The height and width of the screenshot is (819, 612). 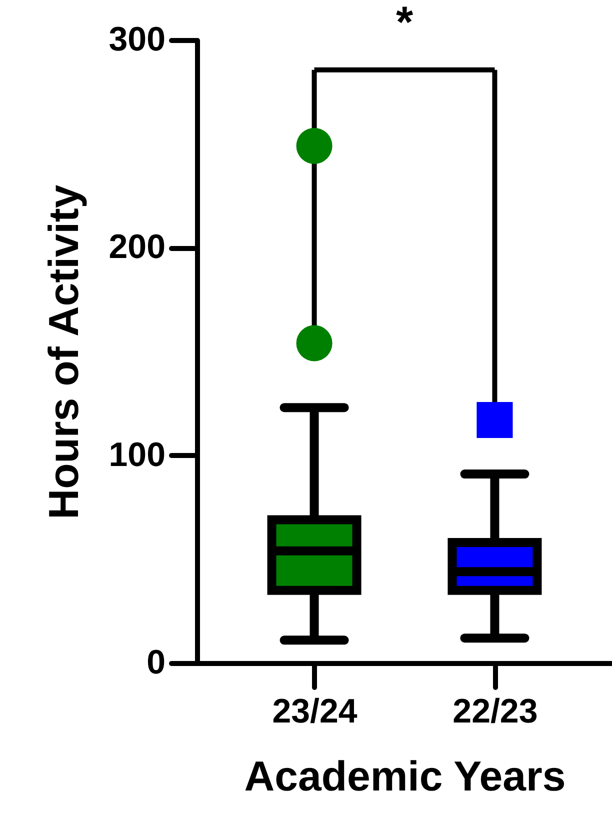 I want to click on x-tick-label: 23/24, so click(x=315, y=711).